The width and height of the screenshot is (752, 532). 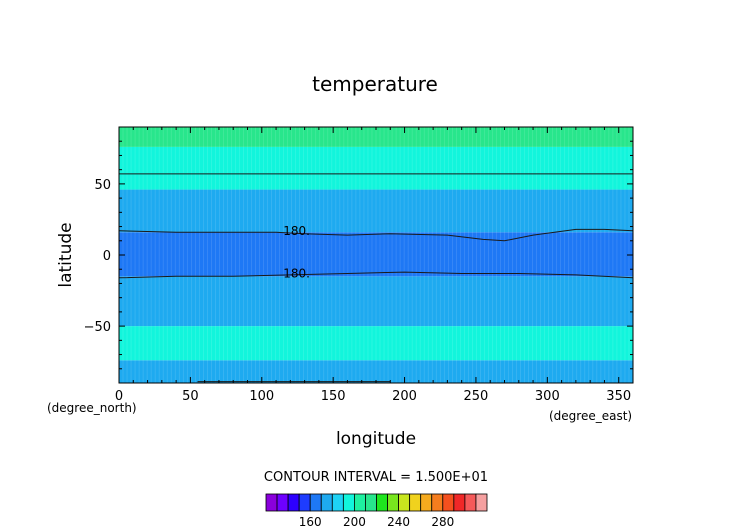 I want to click on colorbar-tick-label: 160, so click(x=310, y=522).